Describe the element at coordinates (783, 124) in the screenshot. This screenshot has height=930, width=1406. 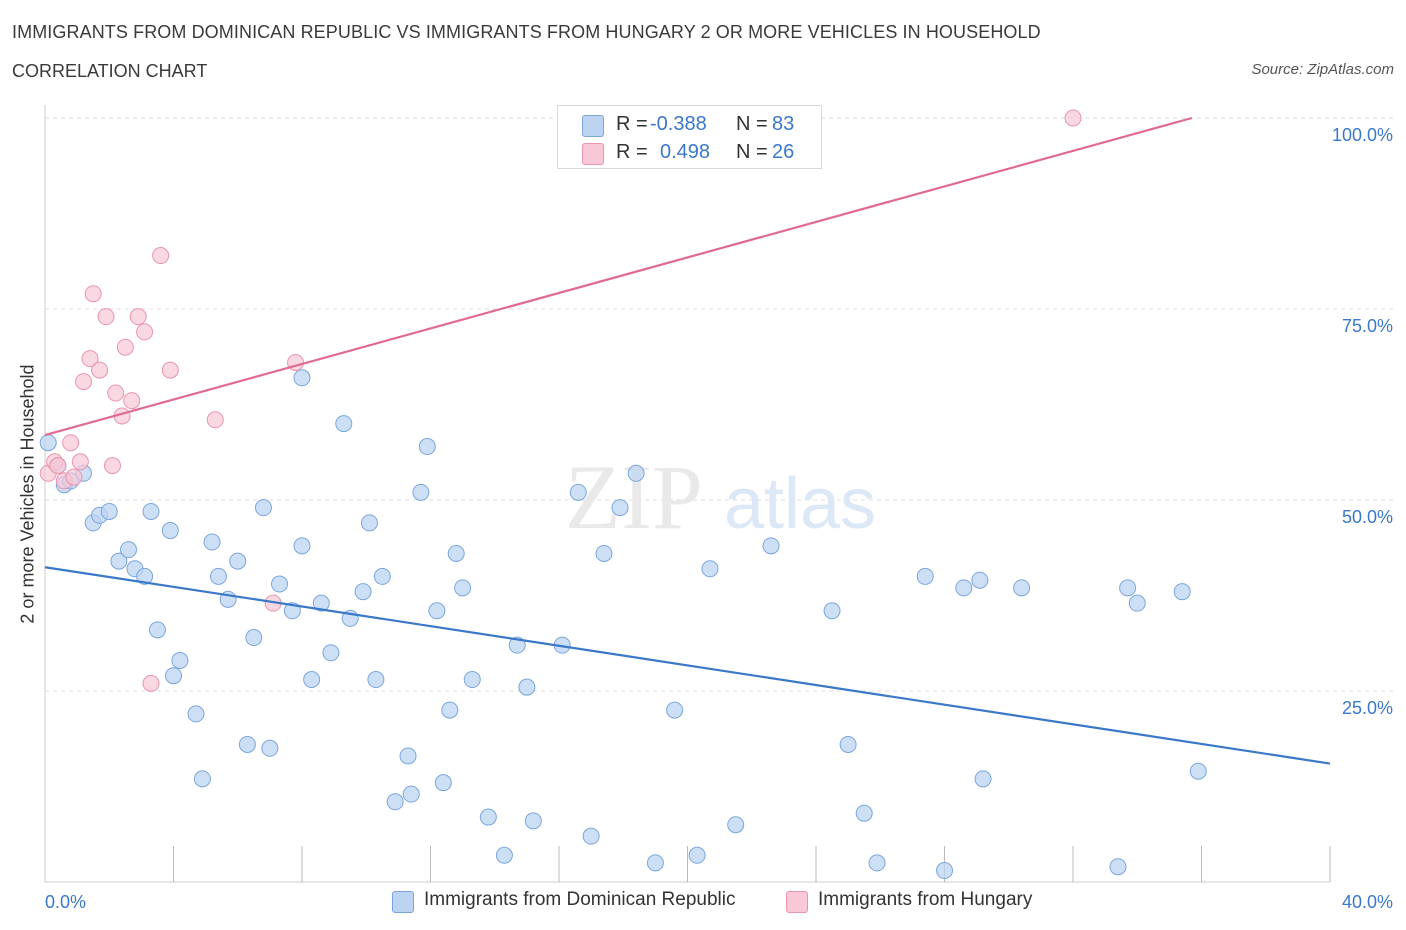
I see `legend-n-value: 83` at that location.